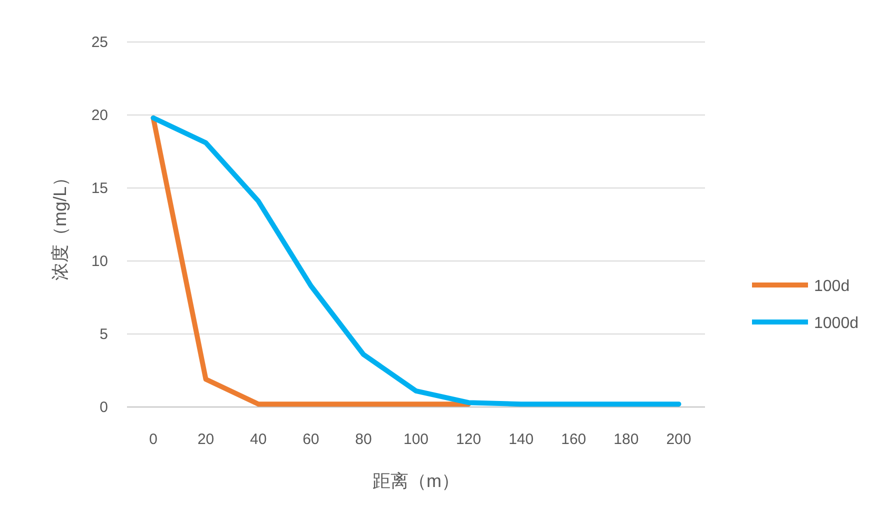  What do you see at coordinates (626, 439) in the screenshot?
I see `x-tick-label: 180` at bounding box center [626, 439].